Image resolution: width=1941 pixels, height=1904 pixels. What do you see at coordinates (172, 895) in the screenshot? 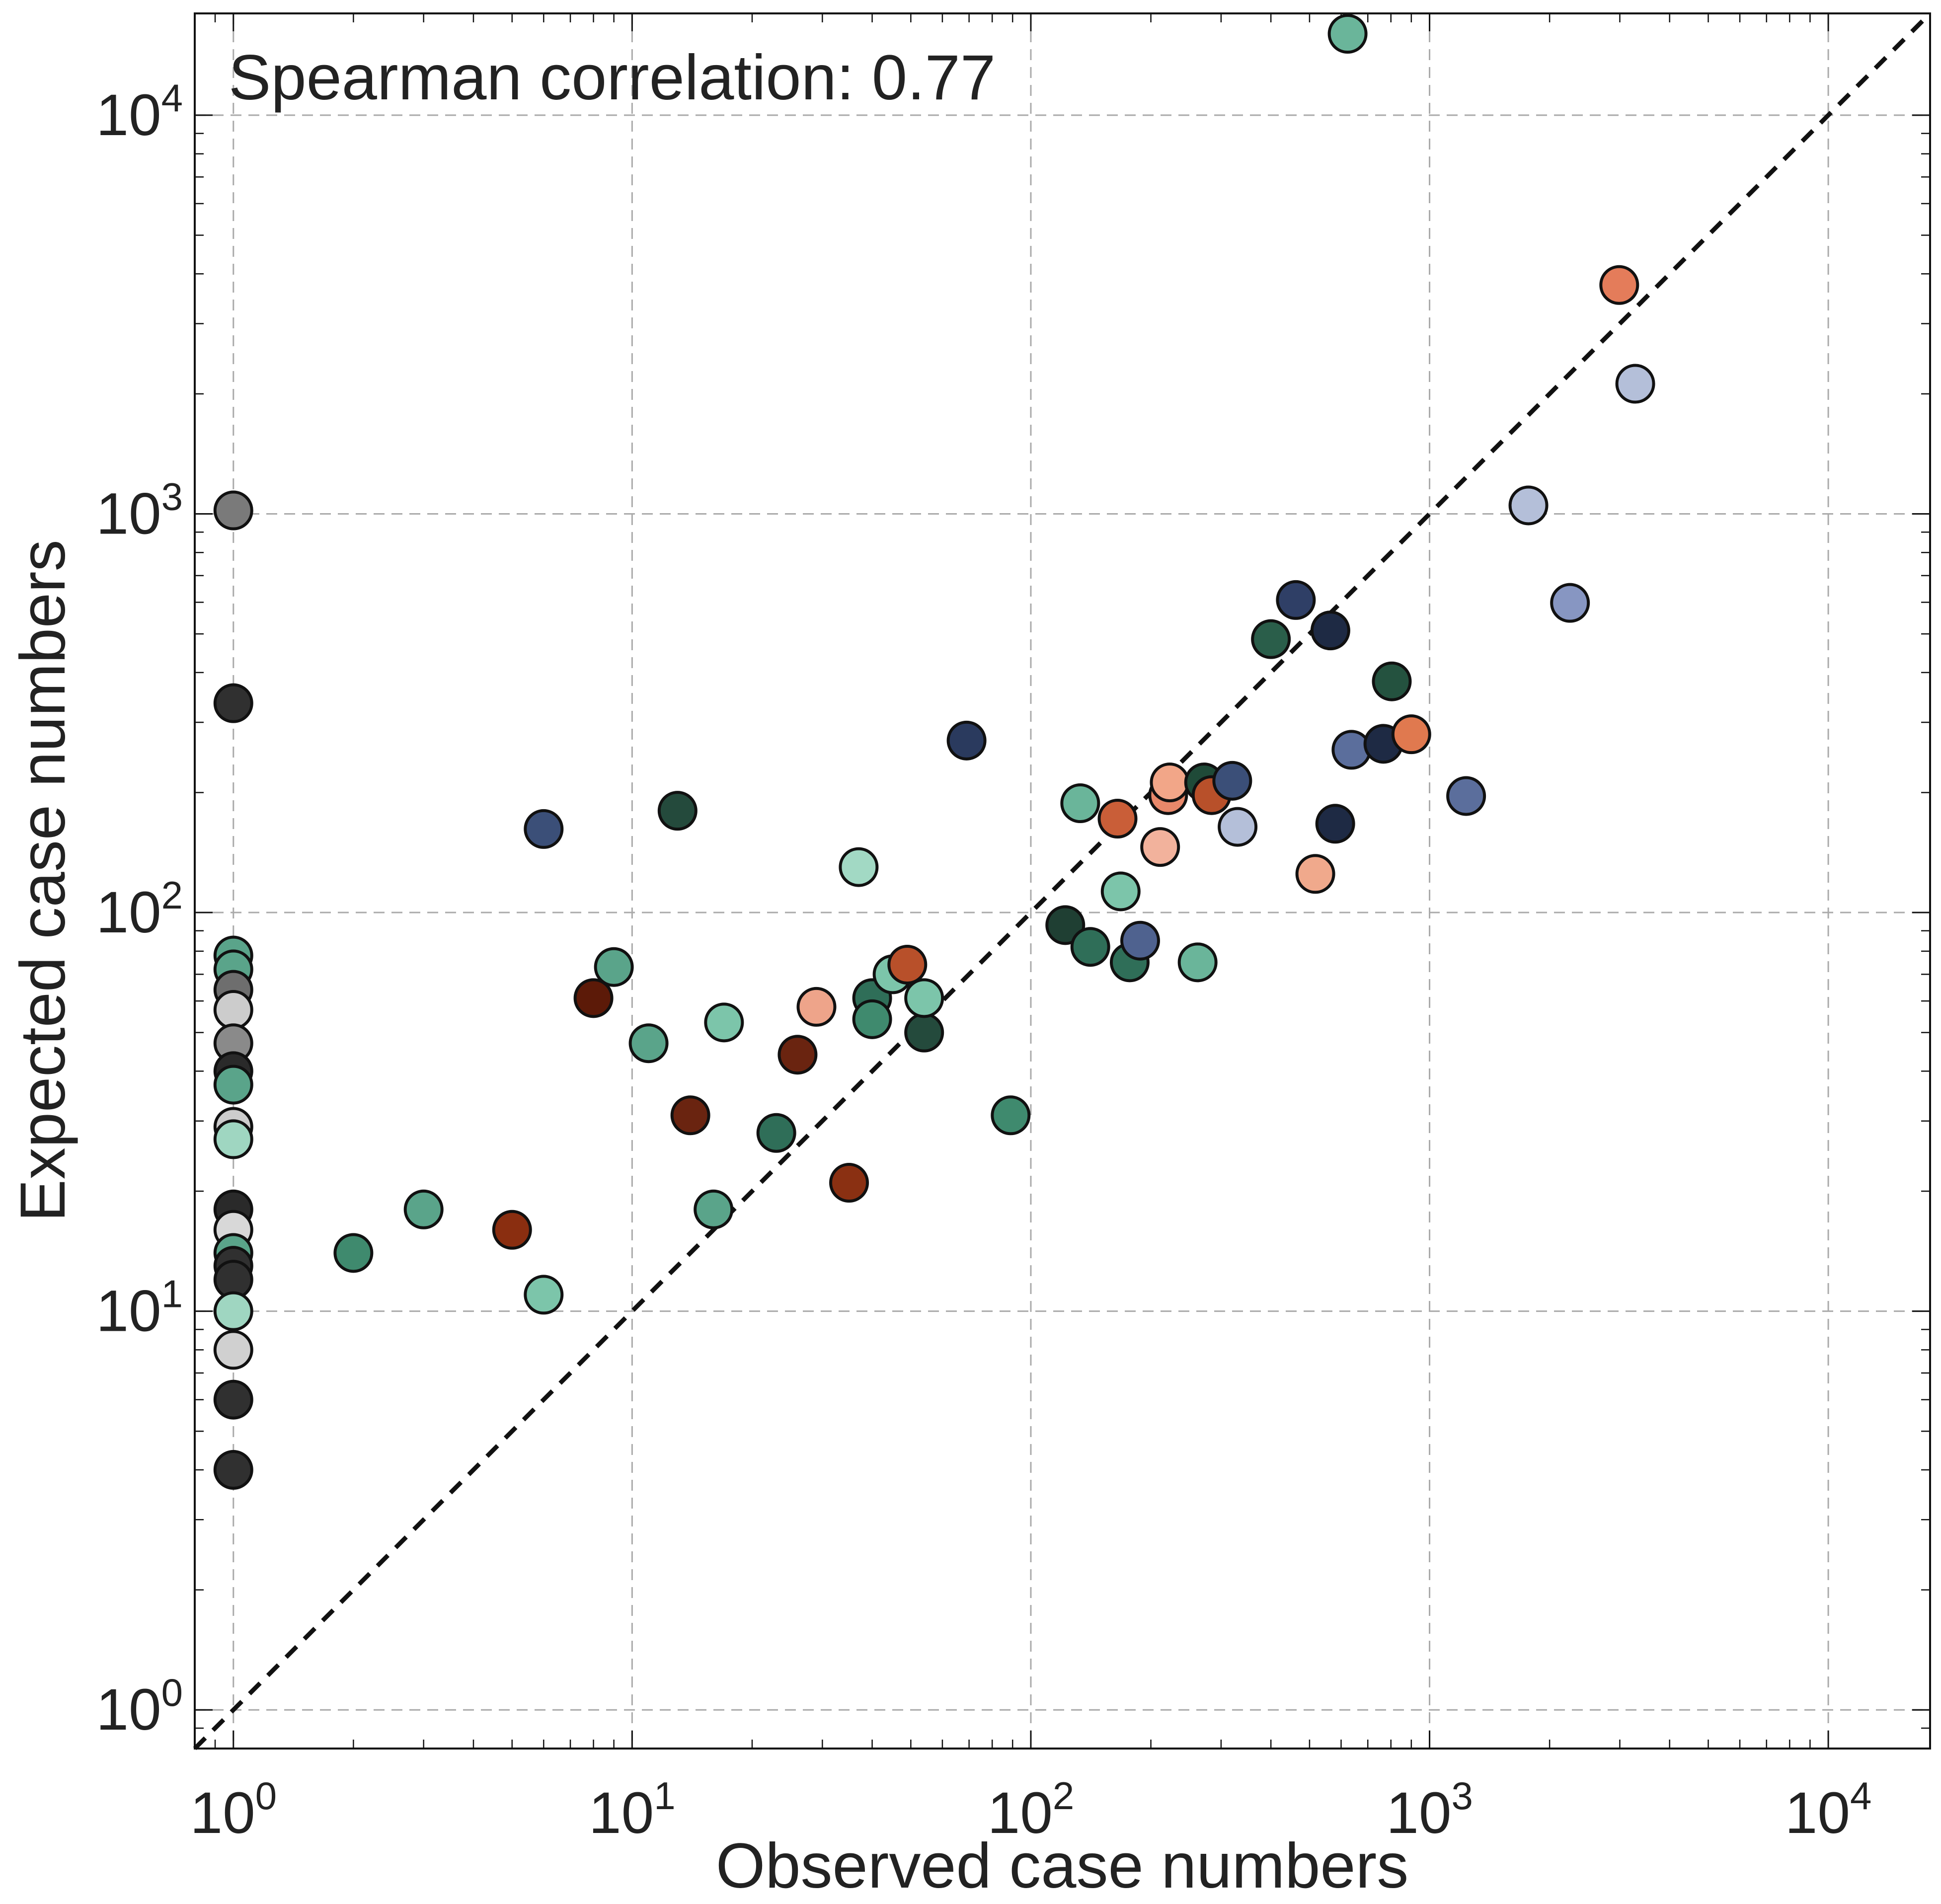
I see `y-tick-exponent: 2` at bounding box center [172, 895].